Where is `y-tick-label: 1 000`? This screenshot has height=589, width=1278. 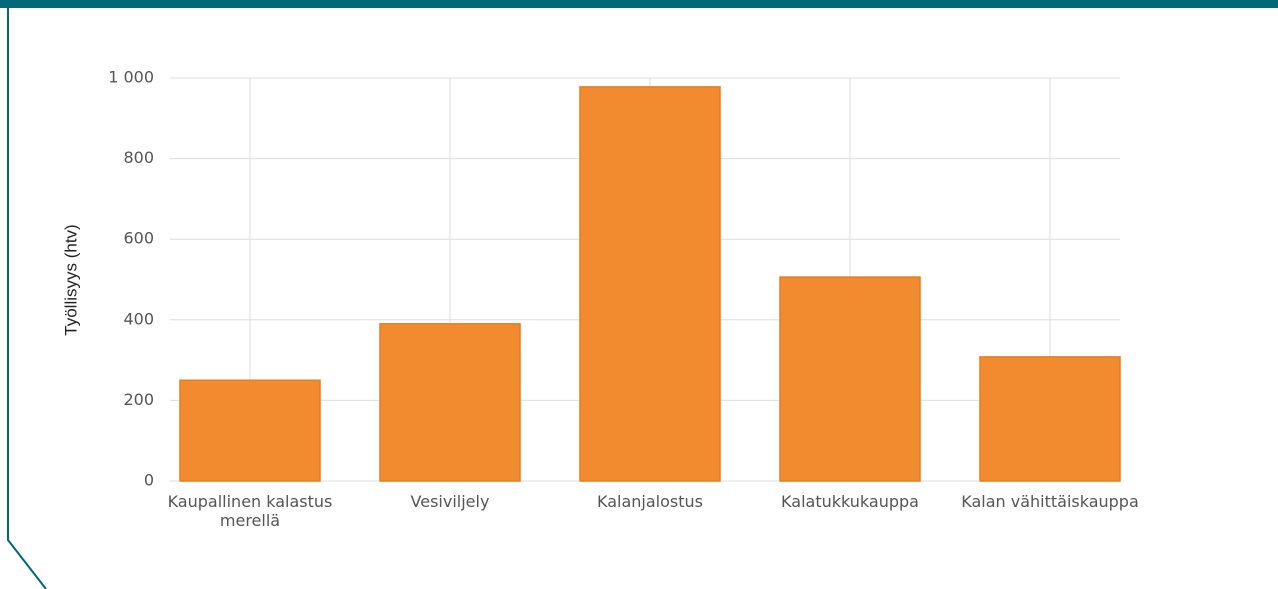
y-tick-label: 1 000 is located at coordinates (131, 77).